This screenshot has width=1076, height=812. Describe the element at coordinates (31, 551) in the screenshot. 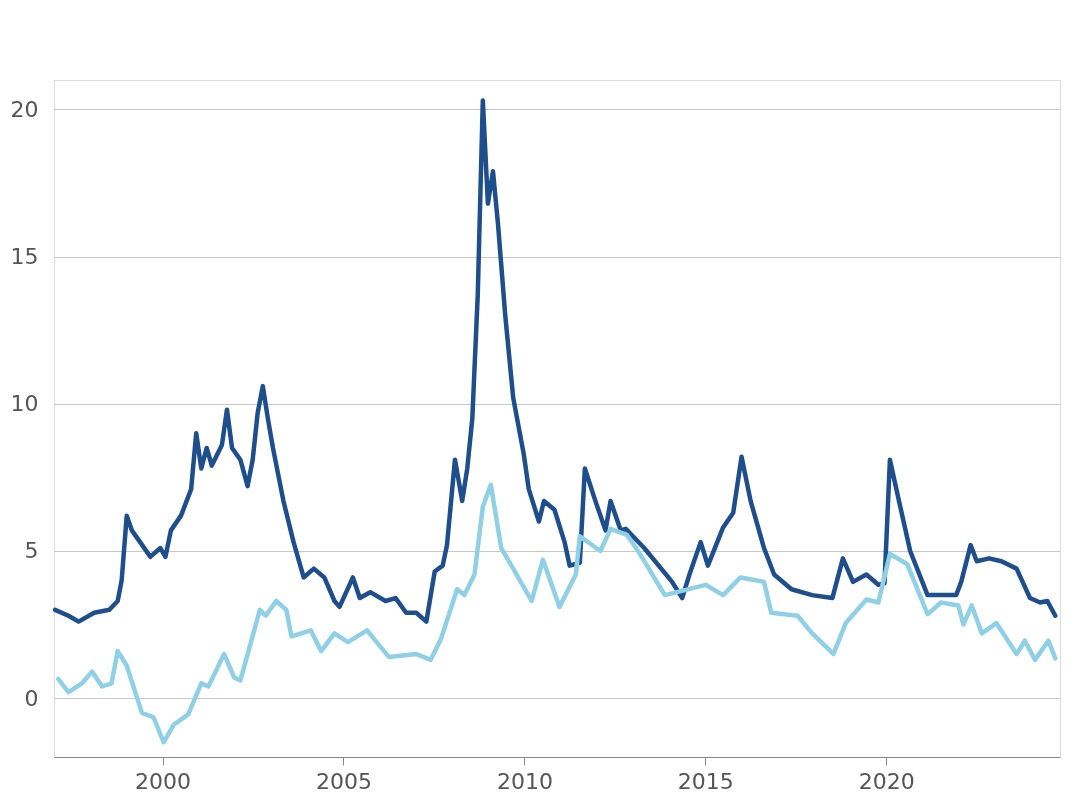

I see `y-tick-label: 5` at that location.